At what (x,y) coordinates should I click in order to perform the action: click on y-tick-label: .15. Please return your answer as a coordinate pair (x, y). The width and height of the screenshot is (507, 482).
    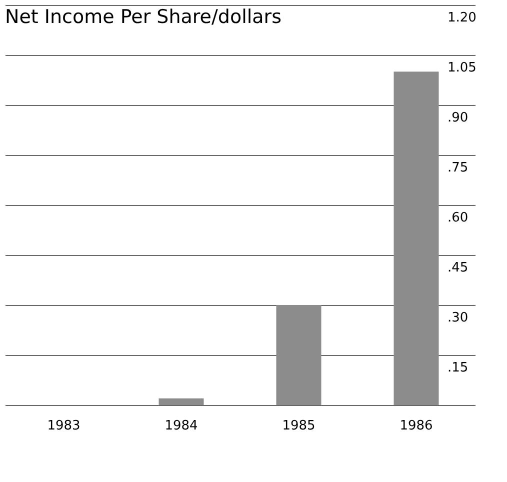
    Looking at the image, I should click on (458, 368).